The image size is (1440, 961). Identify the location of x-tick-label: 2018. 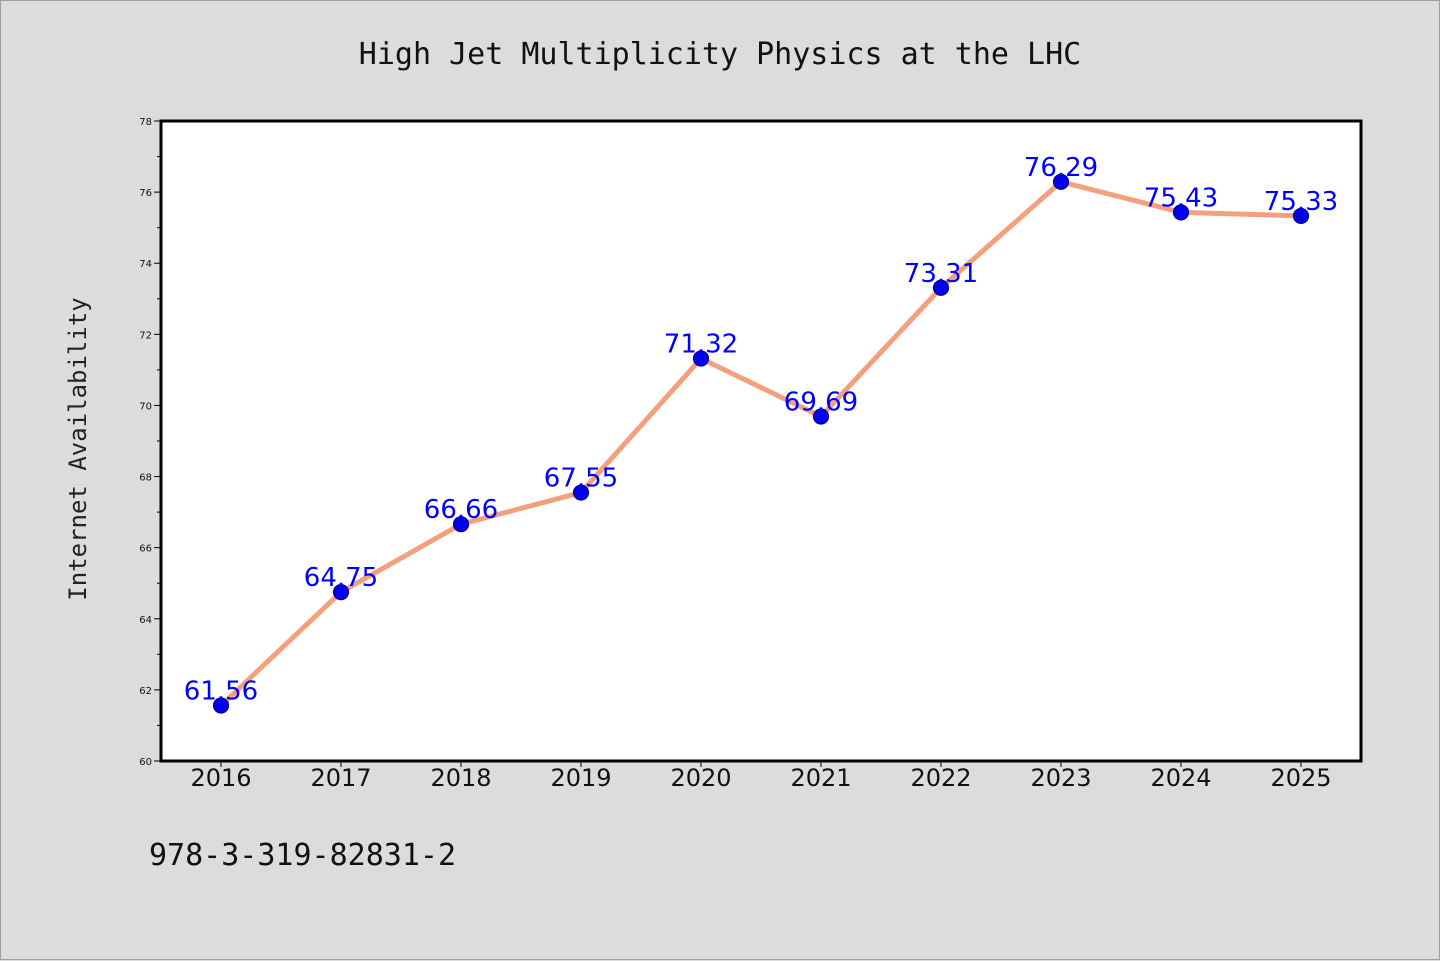
(460, 778).